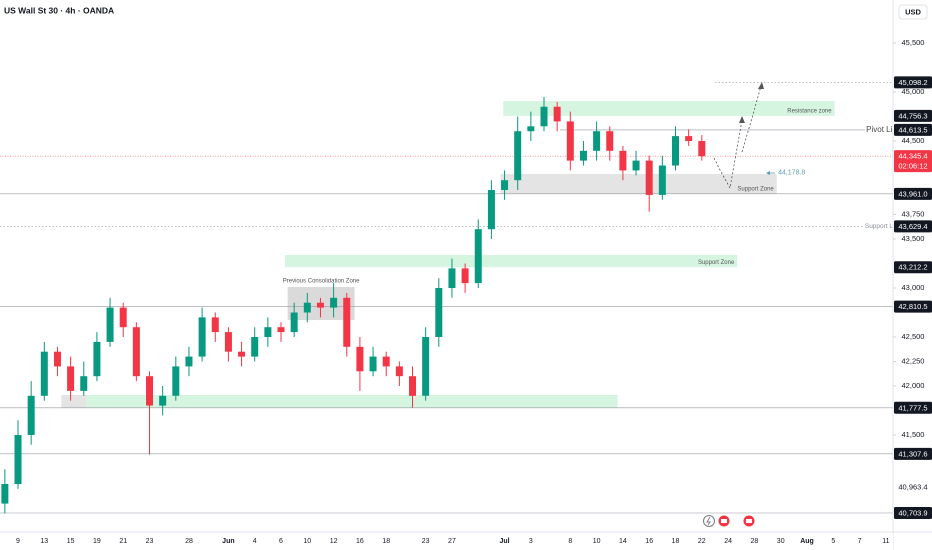  What do you see at coordinates (709, 521) in the screenshot?
I see `event-icon` at bounding box center [709, 521].